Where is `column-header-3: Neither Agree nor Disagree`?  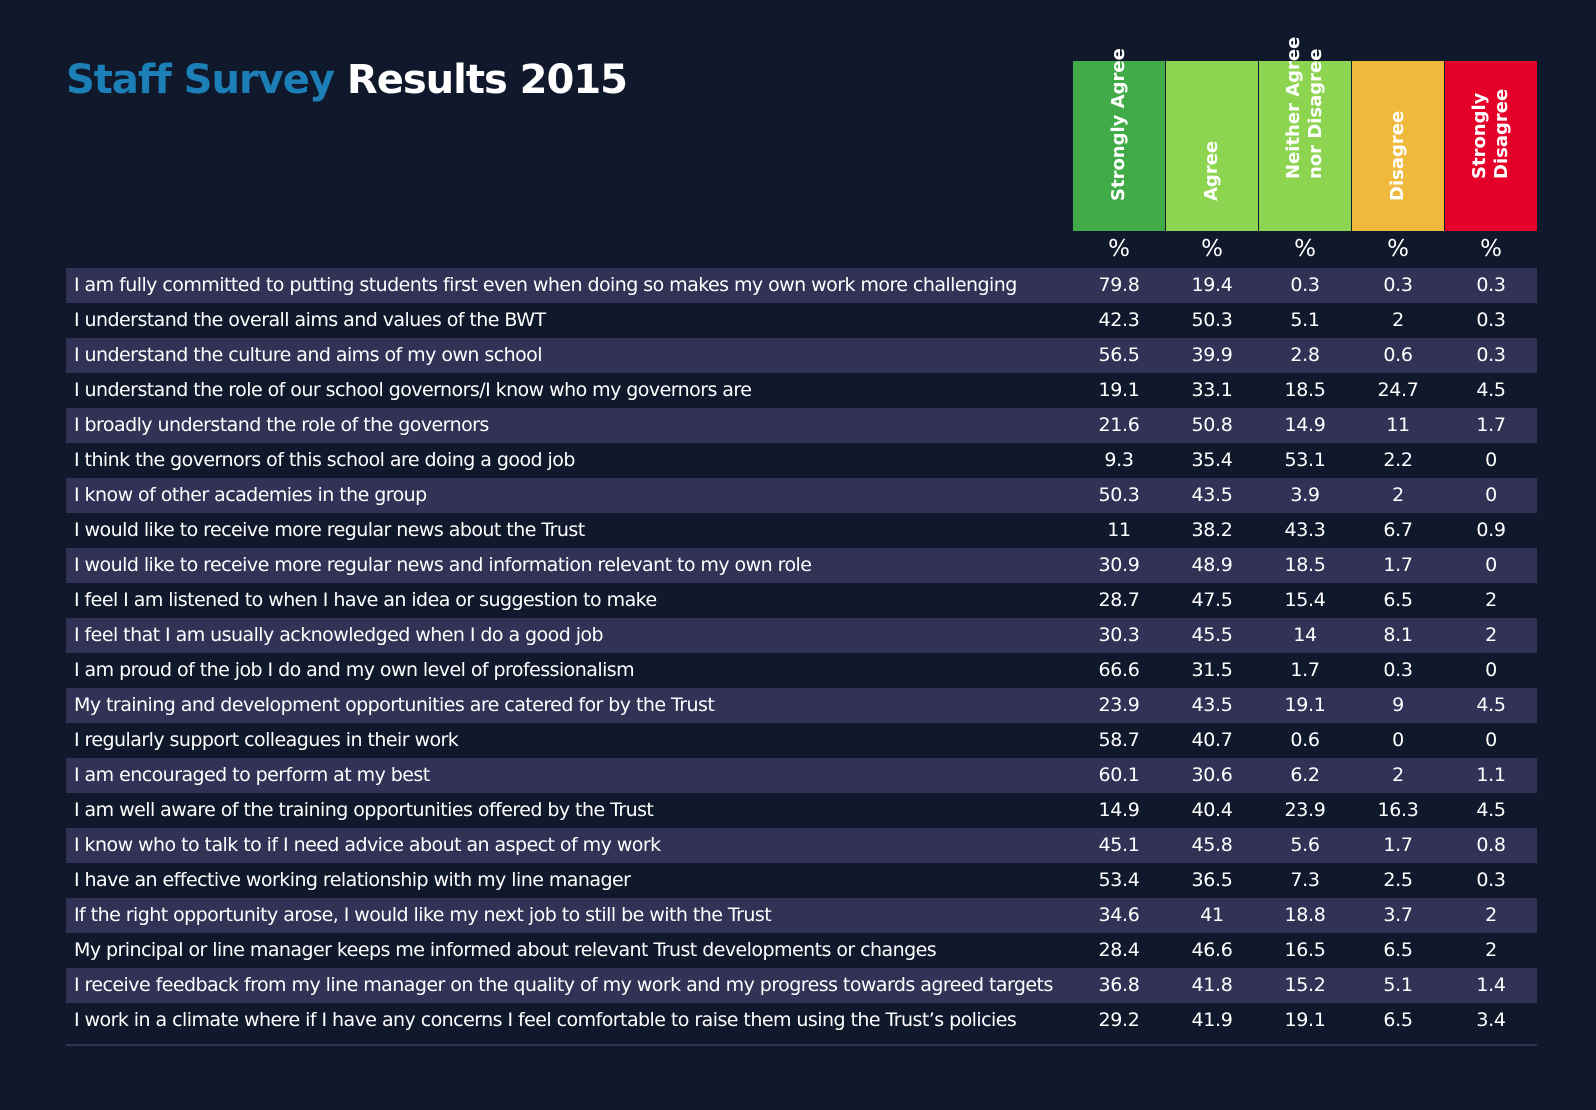 column-header-3: Neither Agree nor Disagree is located at coordinates (1305, 134).